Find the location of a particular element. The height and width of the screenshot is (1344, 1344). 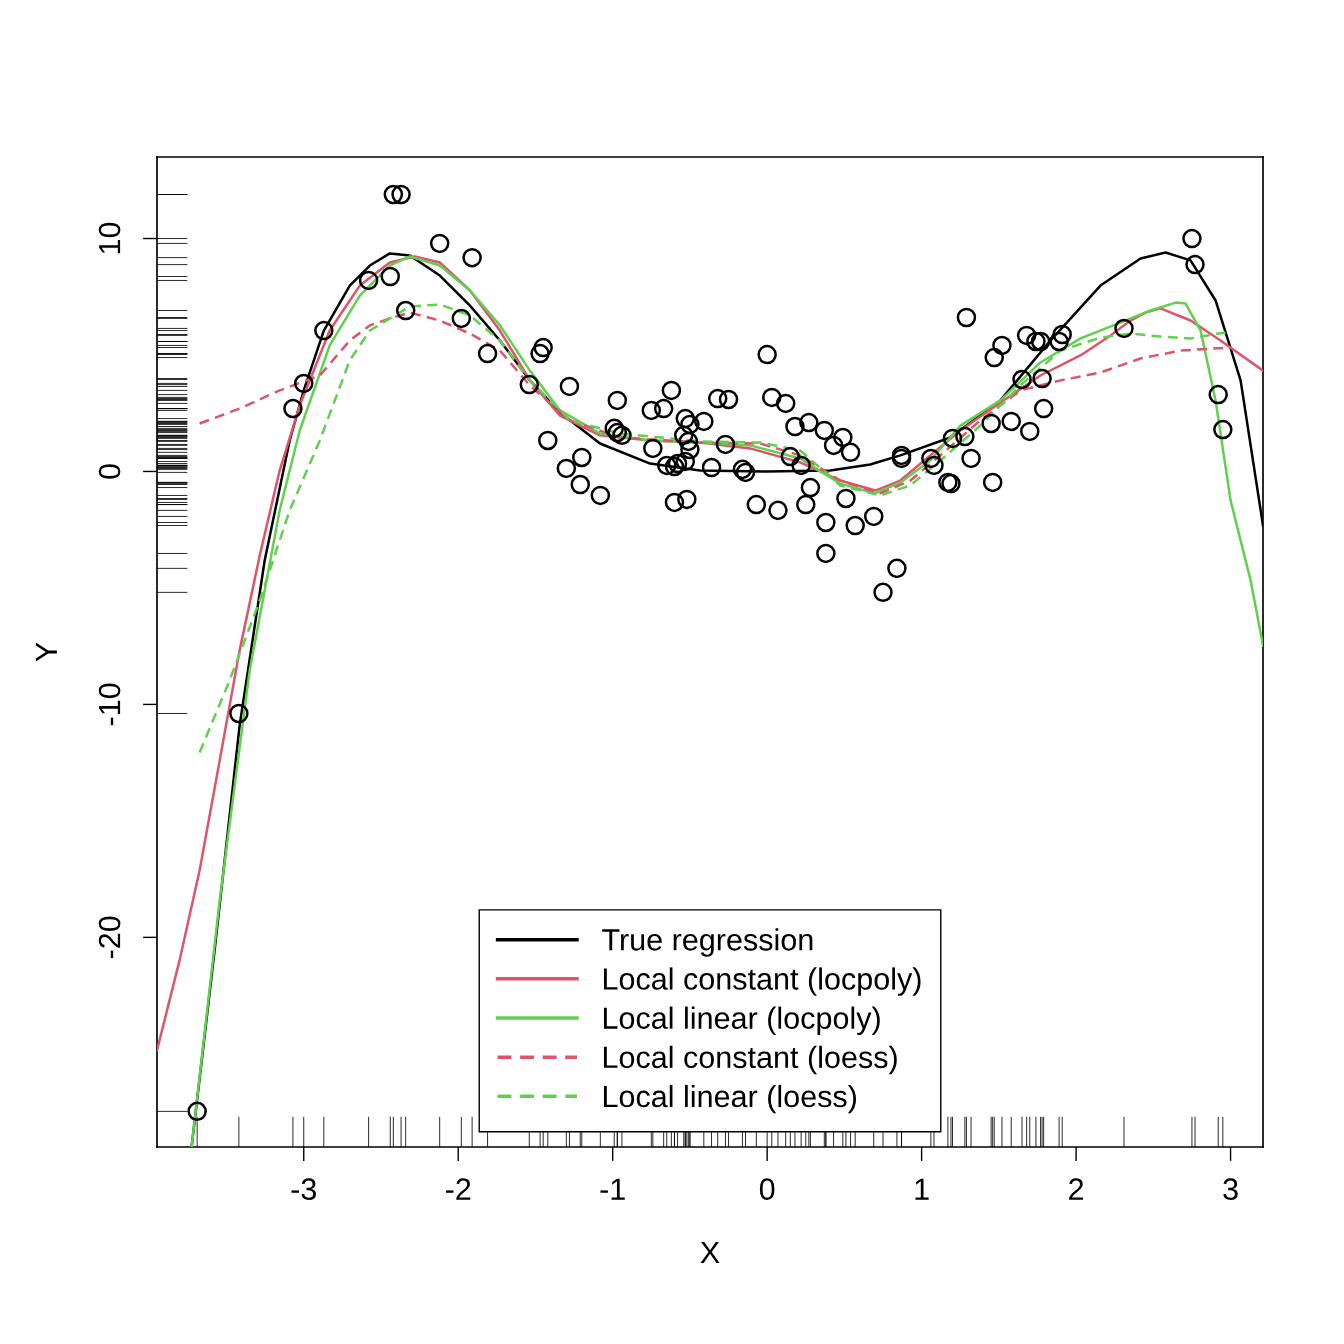

x-axis-title: X is located at coordinates (710, 1252).